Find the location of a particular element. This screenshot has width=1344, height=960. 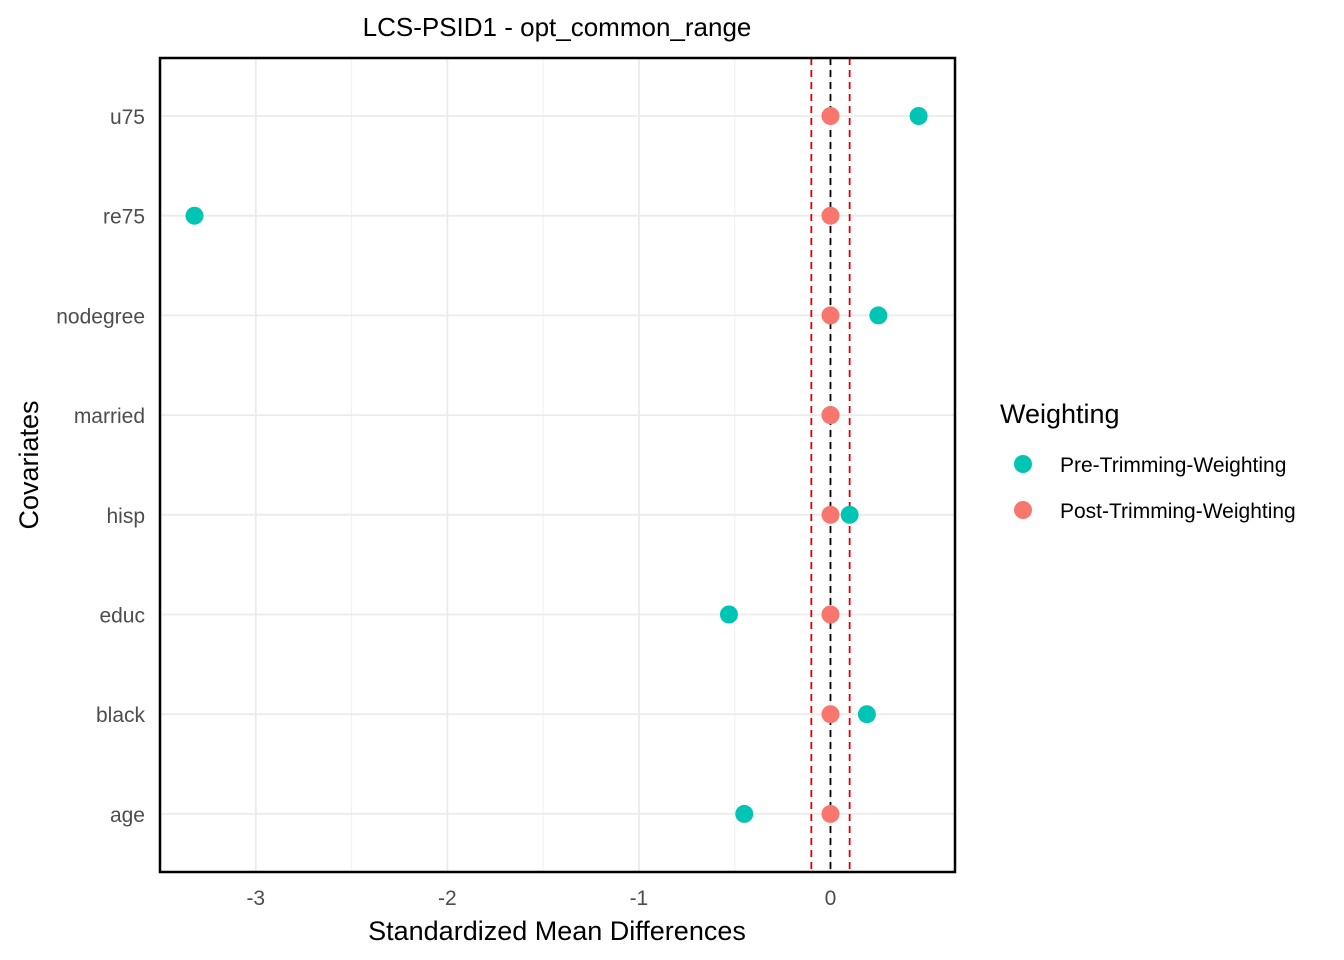

chart-title: LCS-PSID1 - opt_common_range is located at coordinates (557, 27).